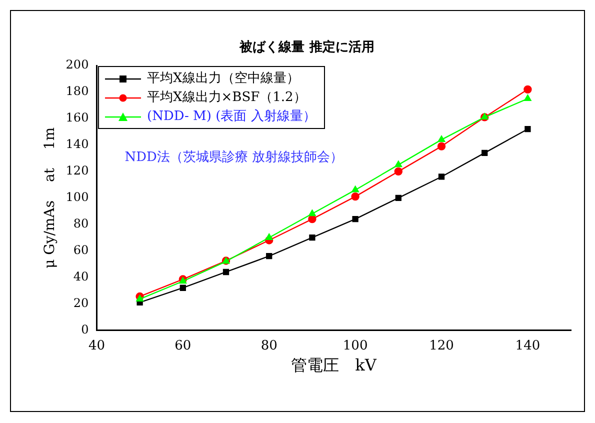 This screenshot has height=423, width=595. I want to click on y-tick-label: 180, so click(77, 91).